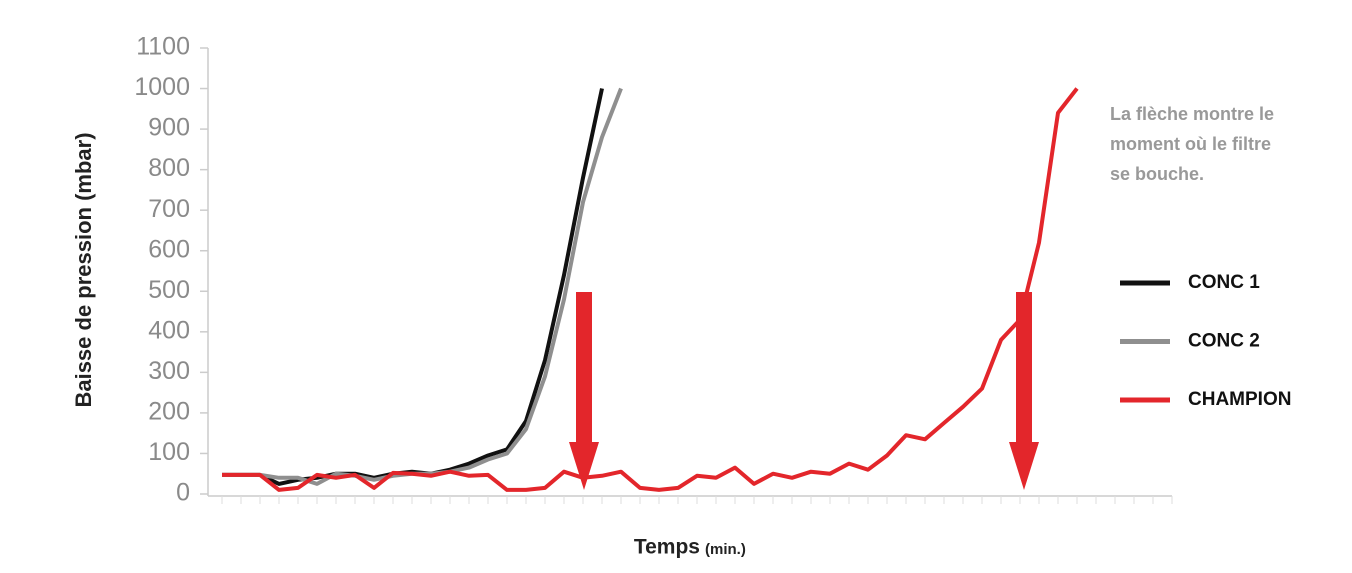  I want to click on y-tick-label: 900, so click(169, 128).